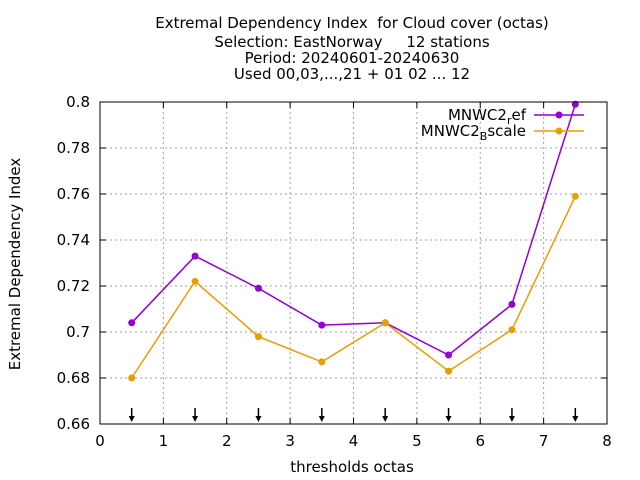 Image resolution: width=640 pixels, height=480 pixels. Describe the element at coordinates (73, 263) in the screenshot. I see `y-tick-labels: 0.66 0.68 0.7 0.72 0.74 0.76 0.78 0.8` at that location.